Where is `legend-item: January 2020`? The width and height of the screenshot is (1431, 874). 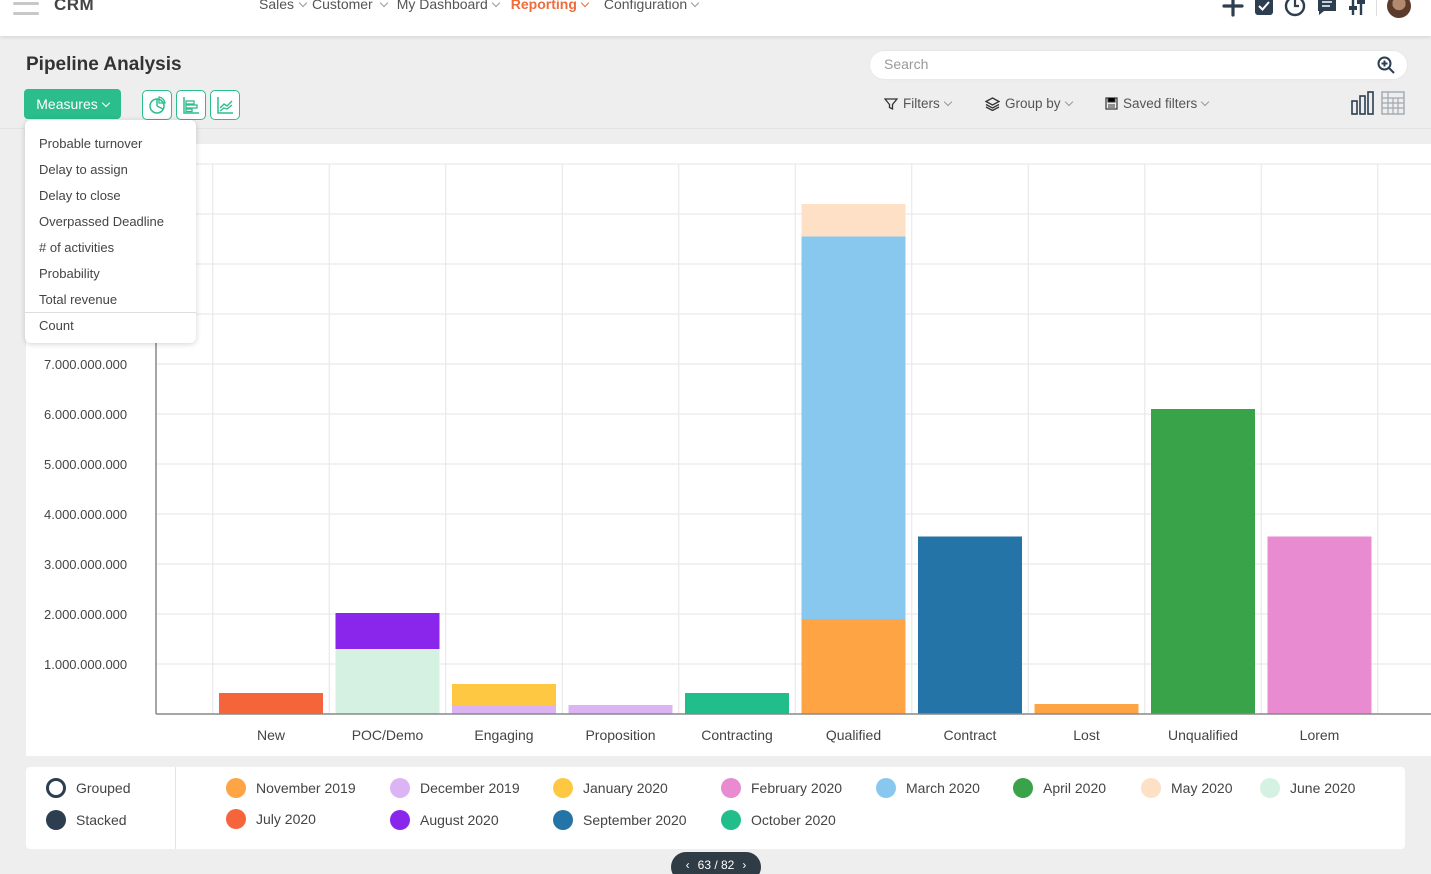 legend-item: January 2020 is located at coordinates (610, 788).